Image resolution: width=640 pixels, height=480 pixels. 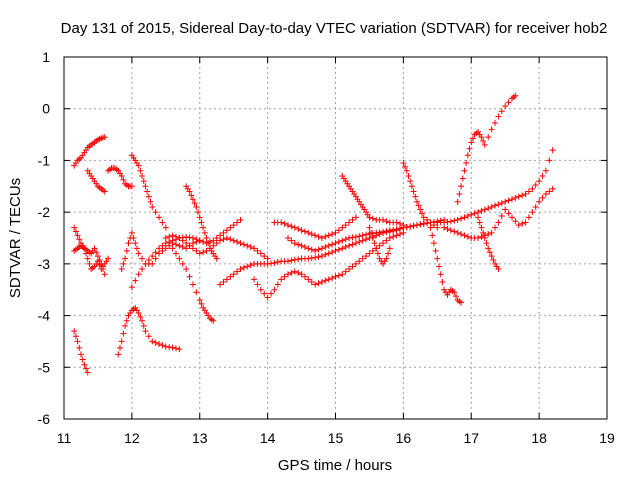 I want to click on y-axis-title: SDTVAR / TECUs, so click(x=15, y=238).